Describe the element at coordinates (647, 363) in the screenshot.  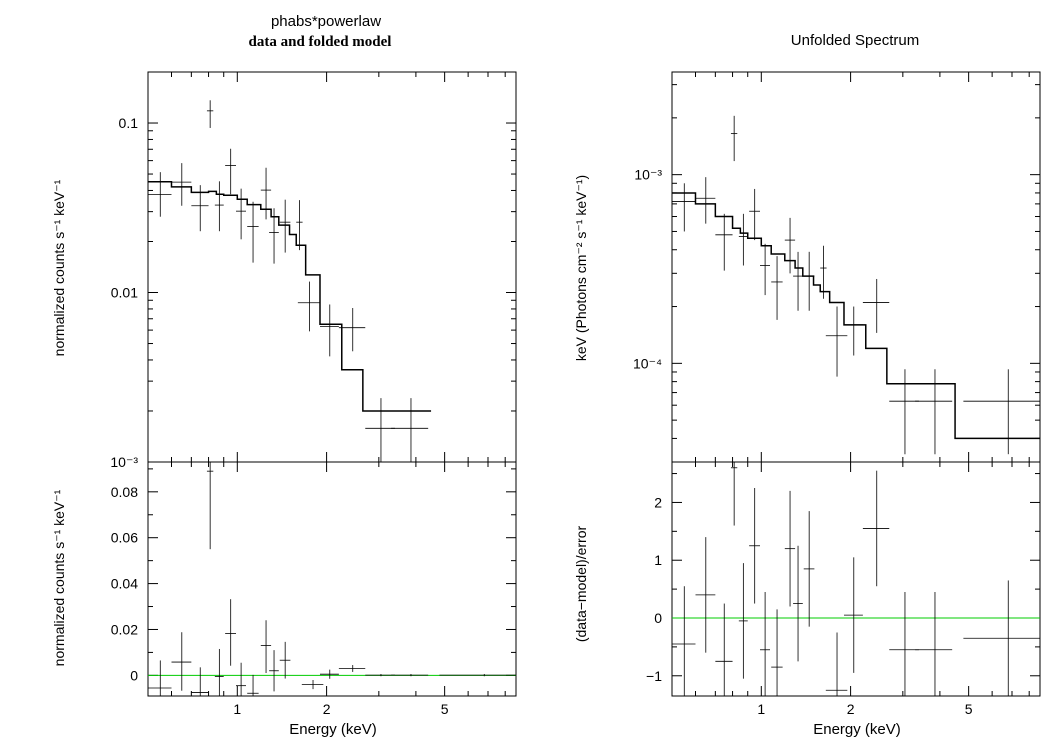
I see `y-tick-label: 10⁻⁴` at that location.